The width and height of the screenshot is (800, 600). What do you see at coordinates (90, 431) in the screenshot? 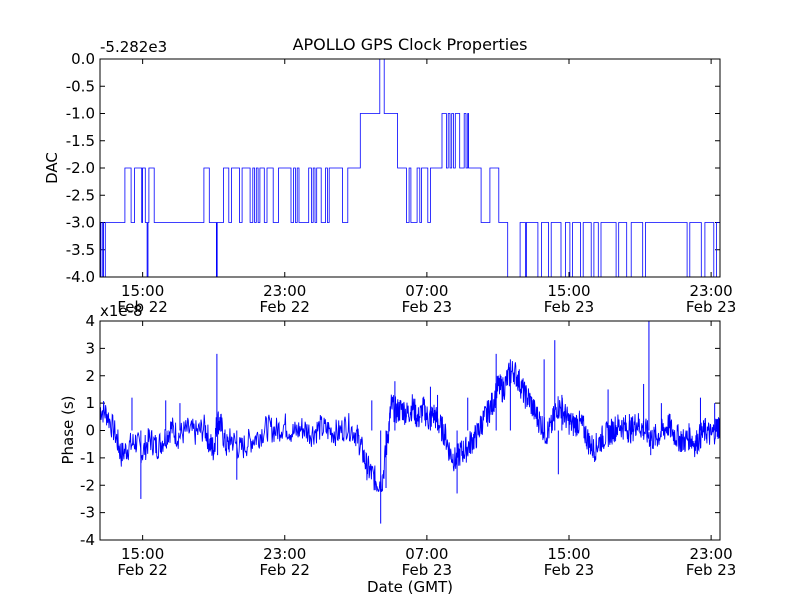
I see `y-tick-label: 0` at bounding box center [90, 431].